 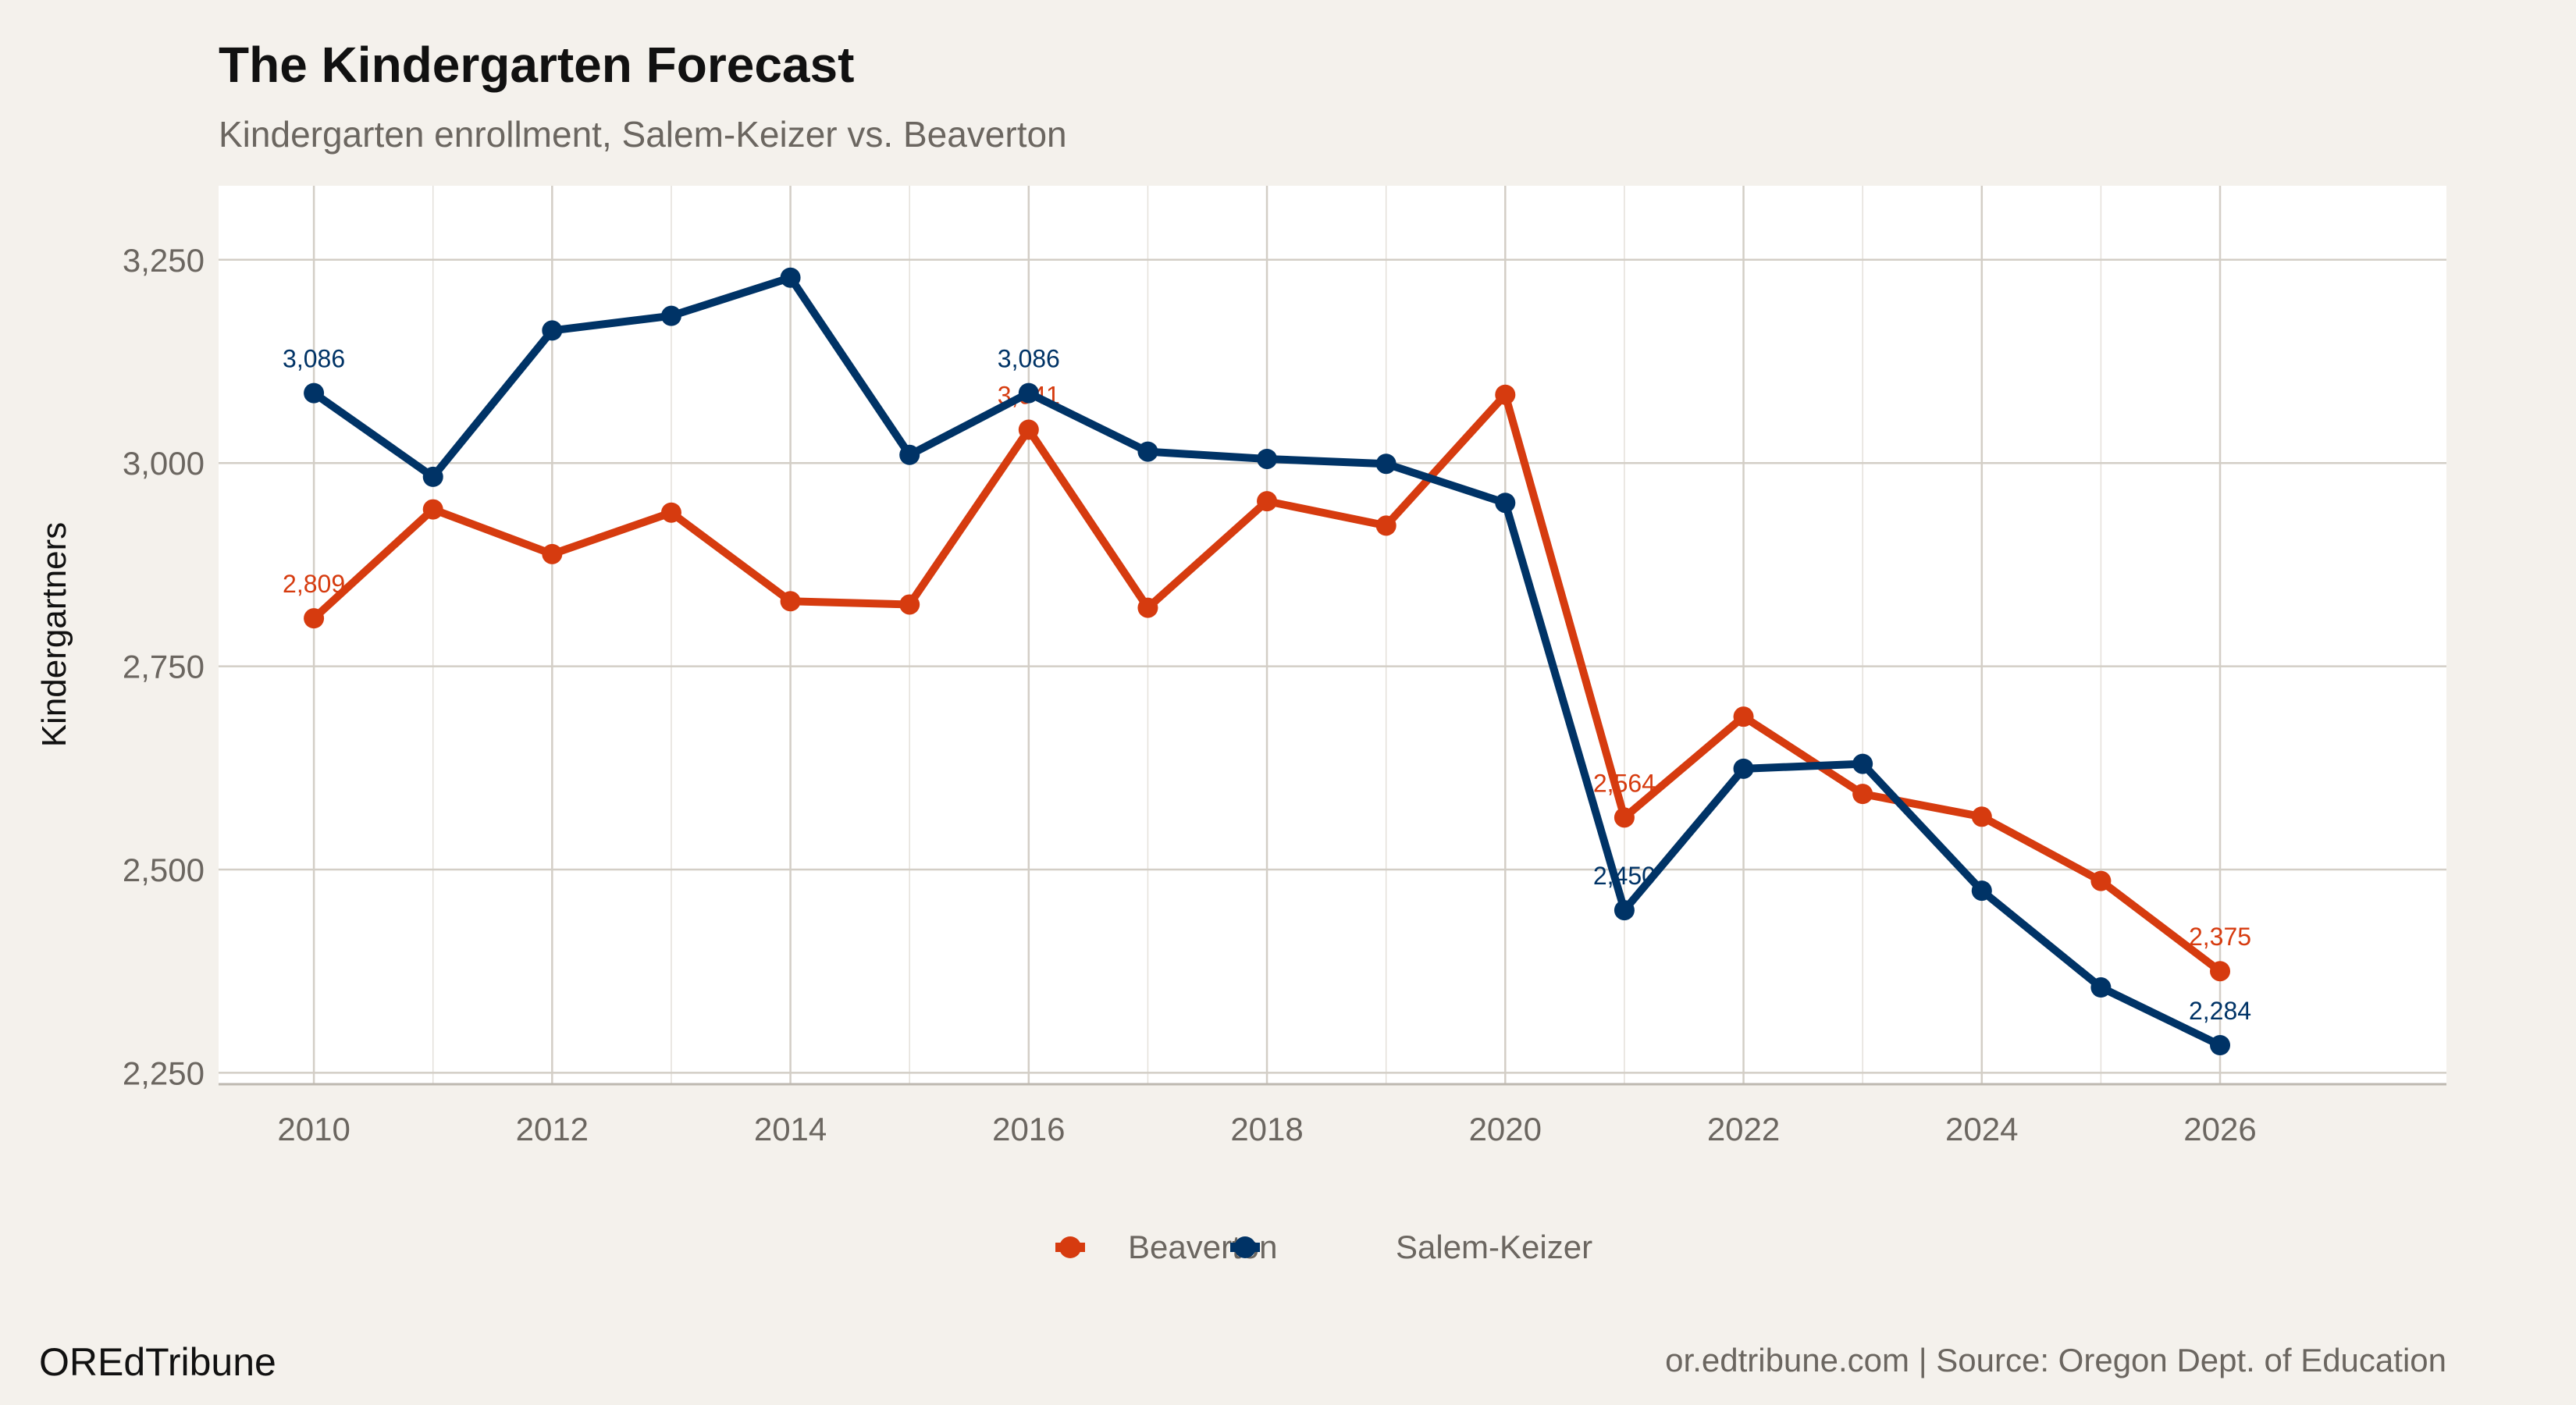 What do you see at coordinates (1245, 1247) in the screenshot?
I see `legend-marker-salem-keizer` at bounding box center [1245, 1247].